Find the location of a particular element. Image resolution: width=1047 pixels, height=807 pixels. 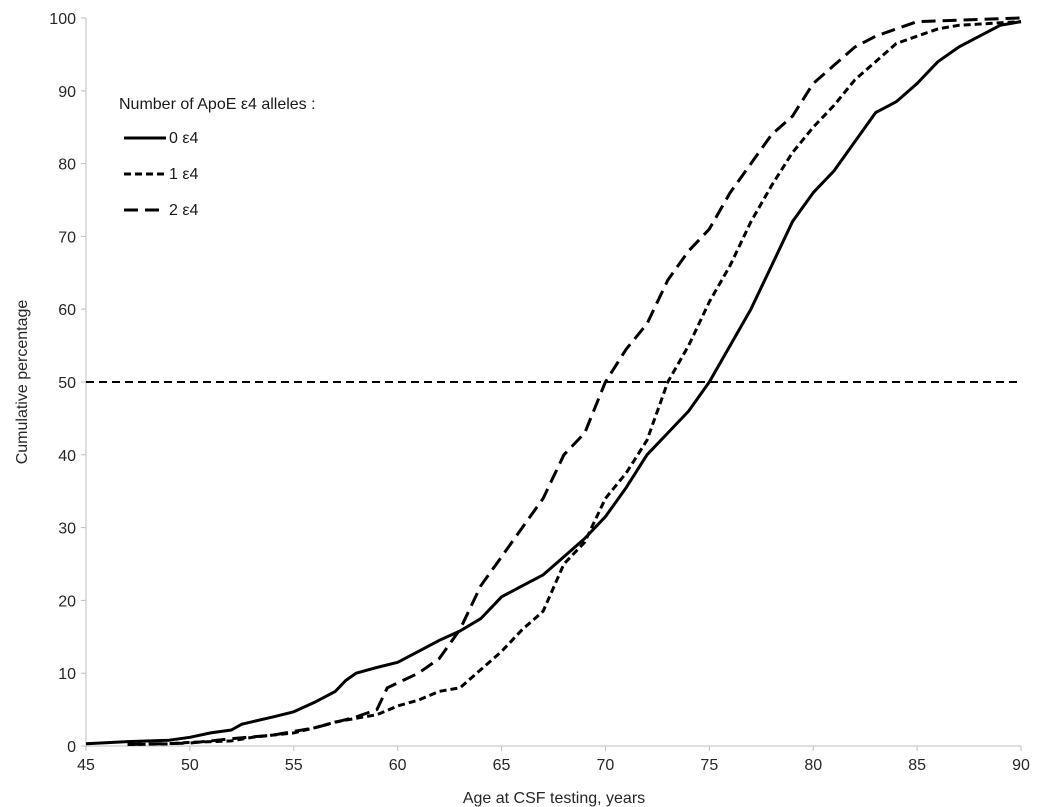

x-tick-label: 75 is located at coordinates (709, 765).